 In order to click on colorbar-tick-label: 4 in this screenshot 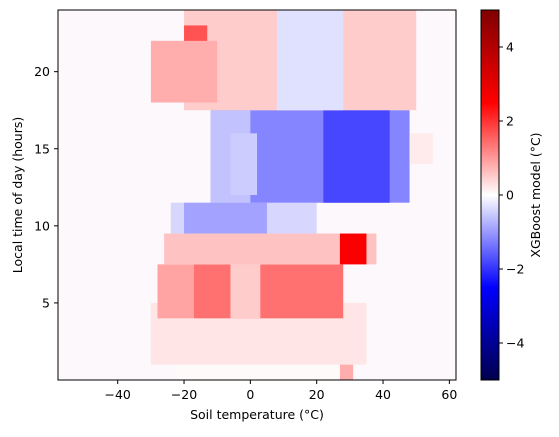, I will do `click(510, 47)`.